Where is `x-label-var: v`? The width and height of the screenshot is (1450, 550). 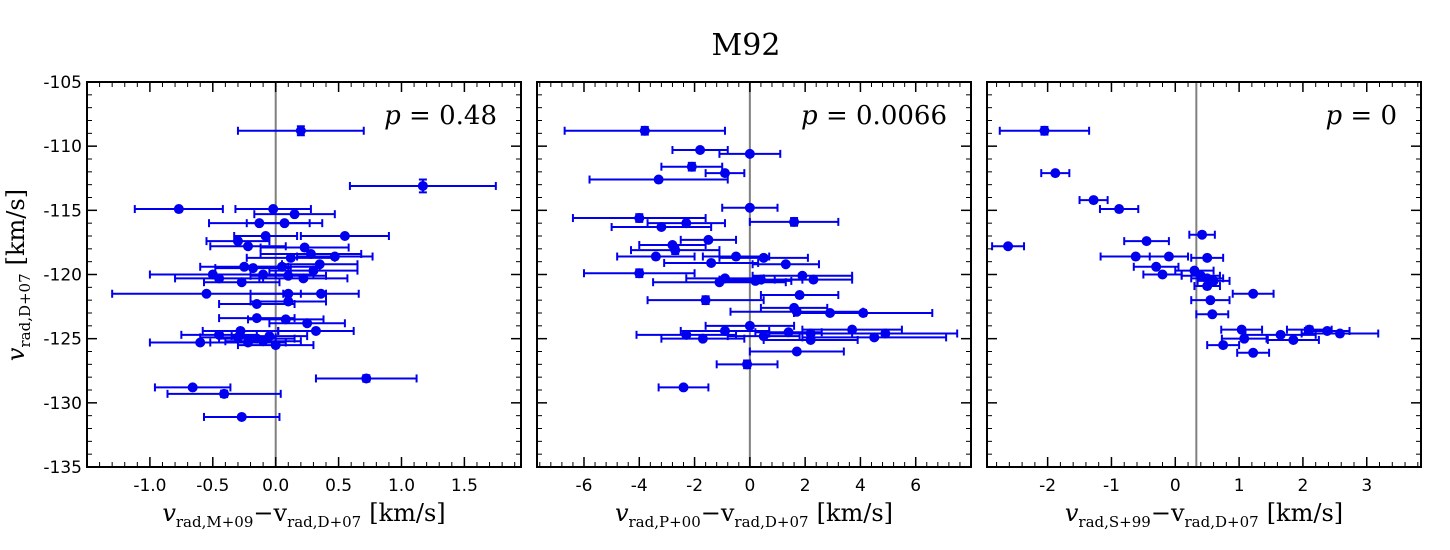 x-label-var: v is located at coordinates (1072, 513).